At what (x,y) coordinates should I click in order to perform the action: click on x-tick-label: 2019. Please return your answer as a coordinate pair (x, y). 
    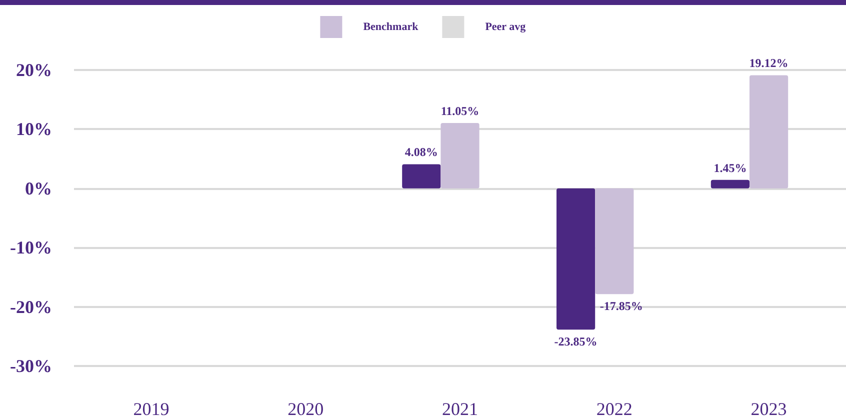
    Looking at the image, I should click on (151, 409).